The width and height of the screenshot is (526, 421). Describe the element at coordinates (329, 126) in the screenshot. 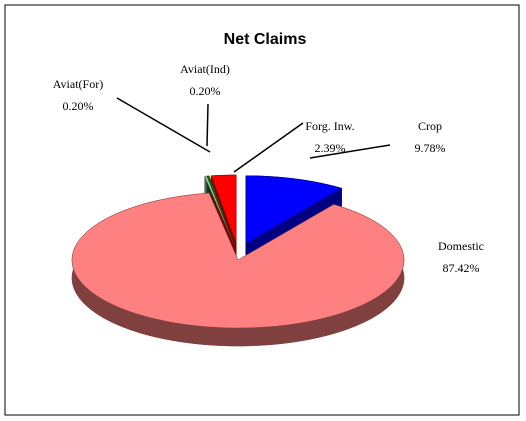

I see `slice-label: Forg. Inw.` at that location.